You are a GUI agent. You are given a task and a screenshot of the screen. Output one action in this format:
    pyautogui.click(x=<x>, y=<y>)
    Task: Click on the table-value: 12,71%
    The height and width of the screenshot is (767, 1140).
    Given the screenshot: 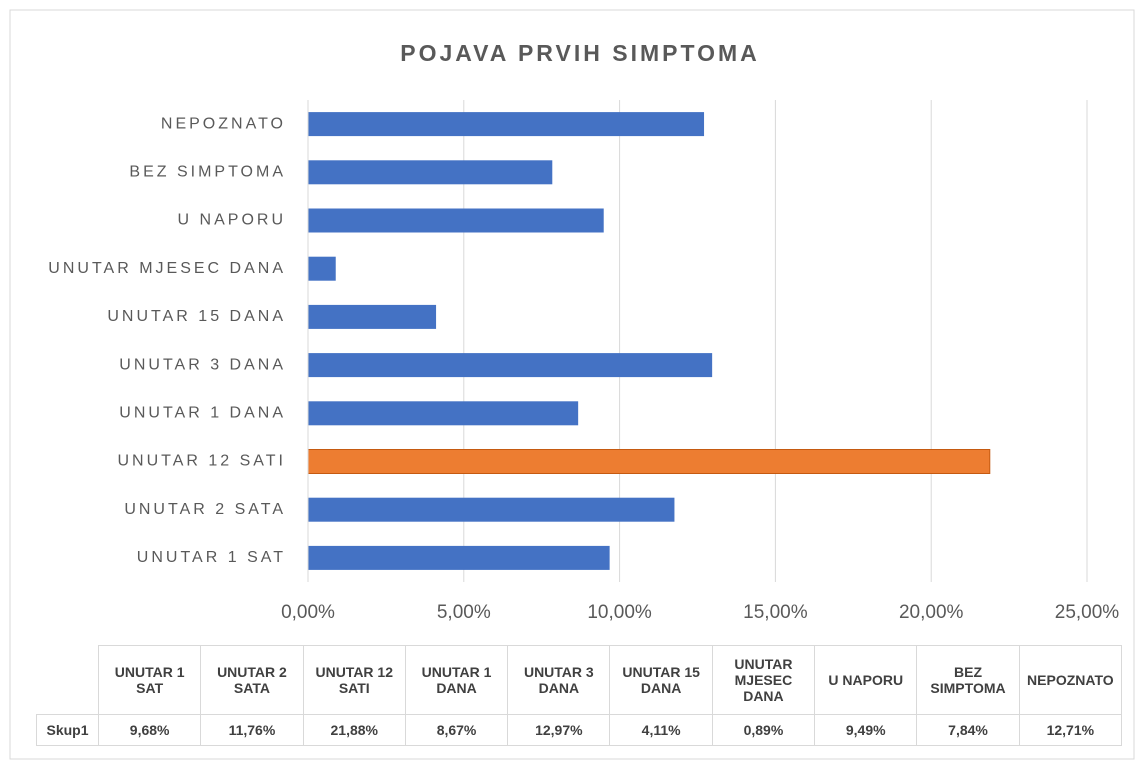 What is the action you would take?
    pyautogui.click(x=1070, y=730)
    